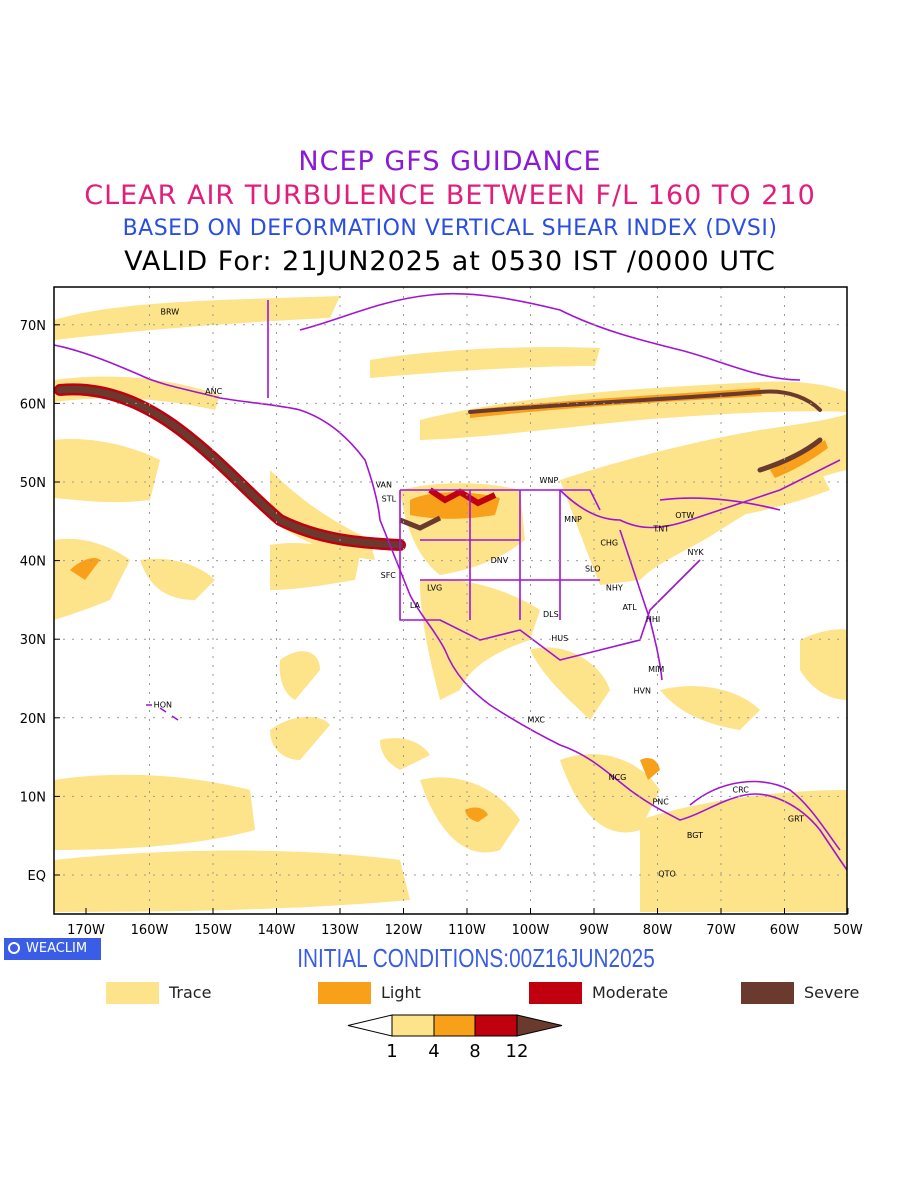  What do you see at coordinates (455, 1038) in the screenshot?
I see `colorbar: 1 4 8 12` at bounding box center [455, 1038].